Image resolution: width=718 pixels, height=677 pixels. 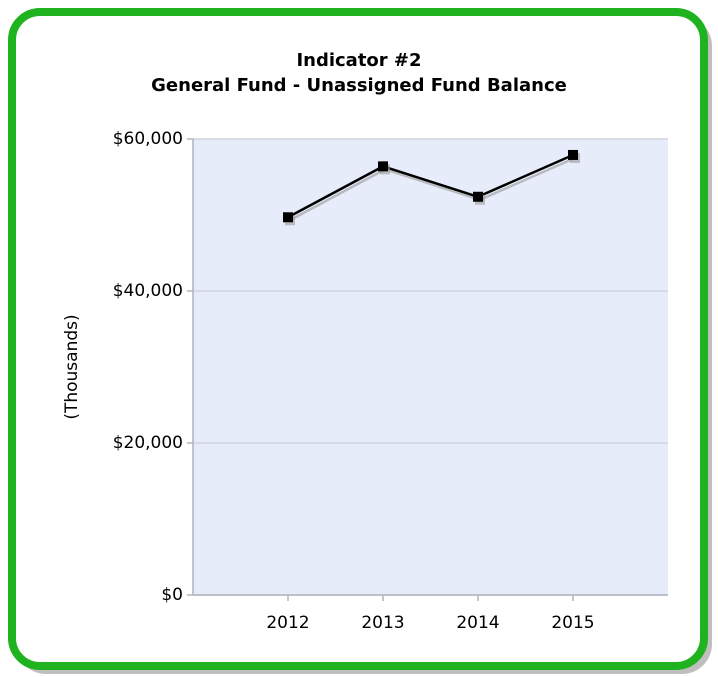 What do you see at coordinates (72, 366) in the screenshot?
I see `y-axis-label: (Thousands)` at bounding box center [72, 366].